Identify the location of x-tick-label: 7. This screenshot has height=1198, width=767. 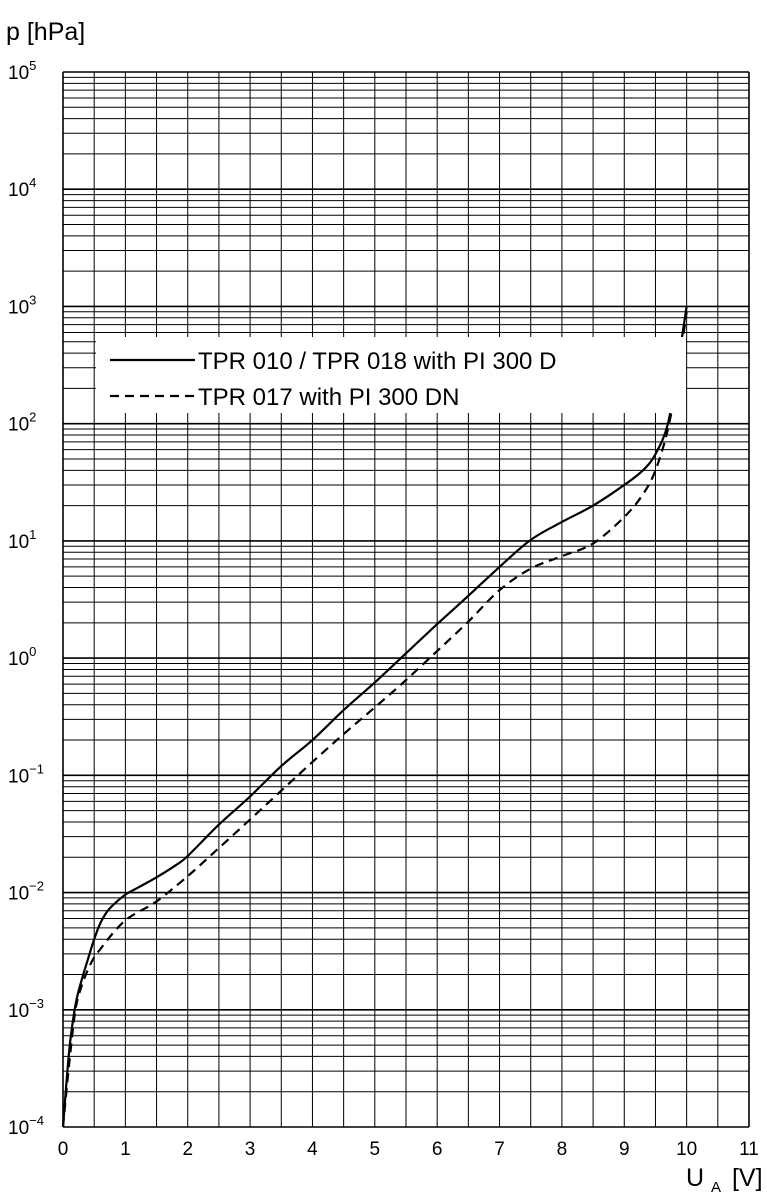
(499, 1149).